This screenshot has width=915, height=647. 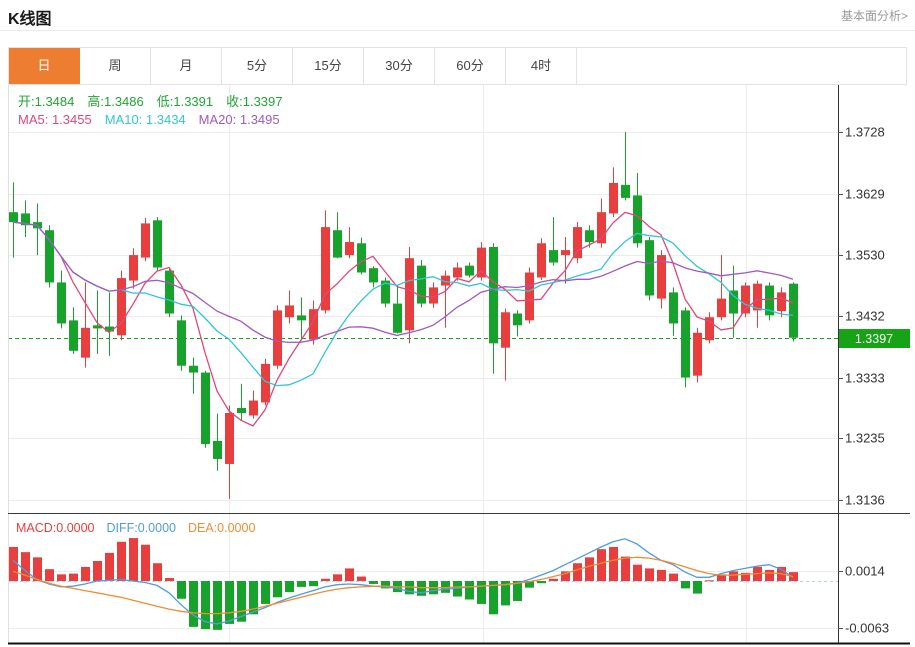 What do you see at coordinates (30, 19) in the screenshot?
I see `page-title: K线图` at bounding box center [30, 19].